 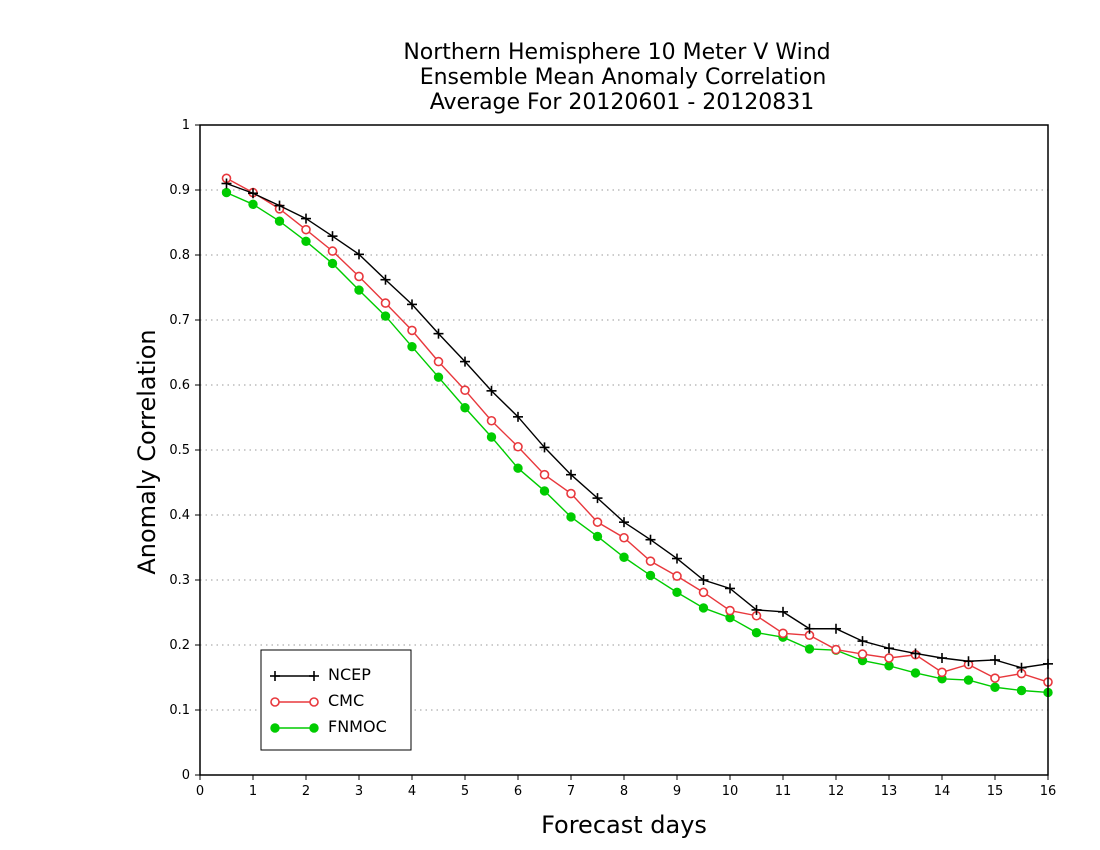 What do you see at coordinates (179, 320) in the screenshot?
I see `y-tick-label: 0.7` at bounding box center [179, 320].